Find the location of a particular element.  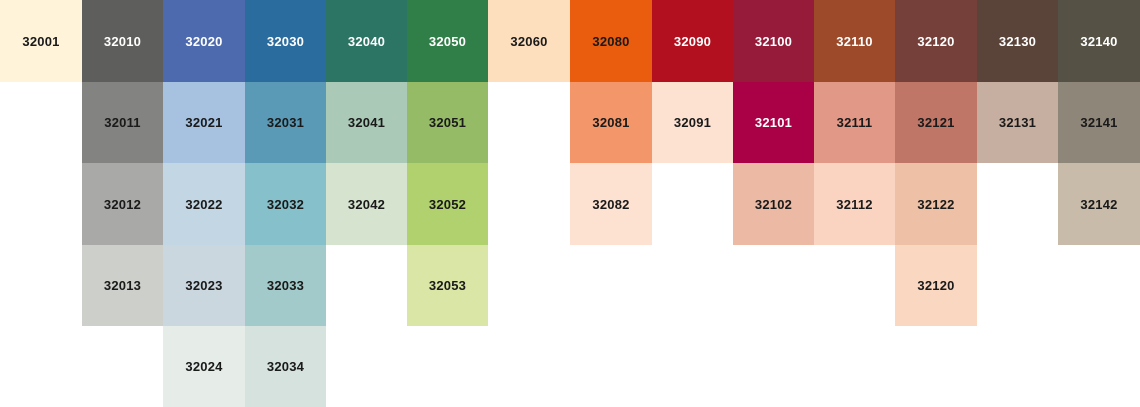

color-swatch: 32052 is located at coordinates (447, 204).